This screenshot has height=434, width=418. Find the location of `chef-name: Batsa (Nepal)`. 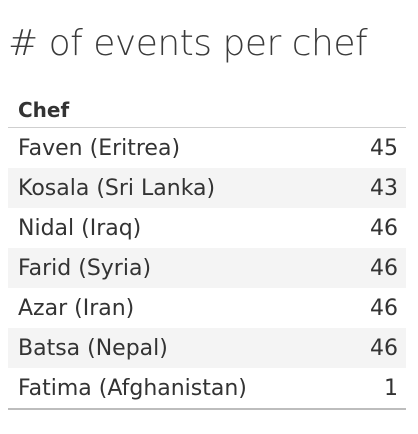

chef-name: Batsa (Nepal) is located at coordinates (93, 348).